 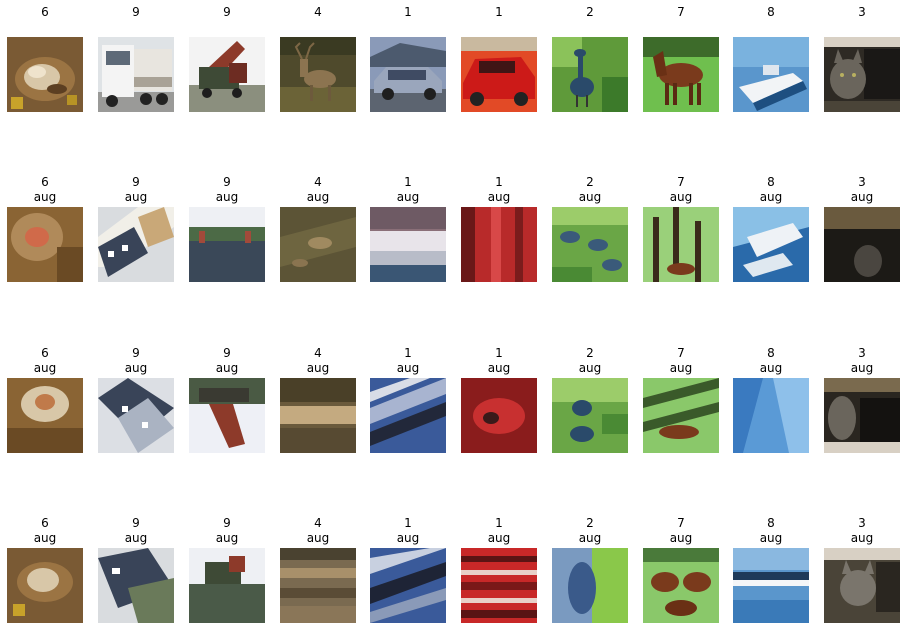 I want to click on thumbnail-bird, so click(x=590, y=74).